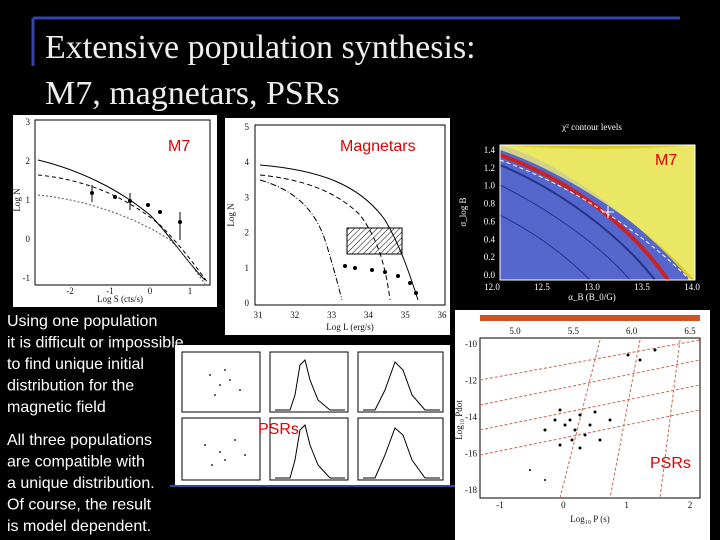 This screenshot has height=540, width=720. What do you see at coordinates (490, 239) in the screenshot?
I see `y-tick-label: 0.4` at bounding box center [490, 239].